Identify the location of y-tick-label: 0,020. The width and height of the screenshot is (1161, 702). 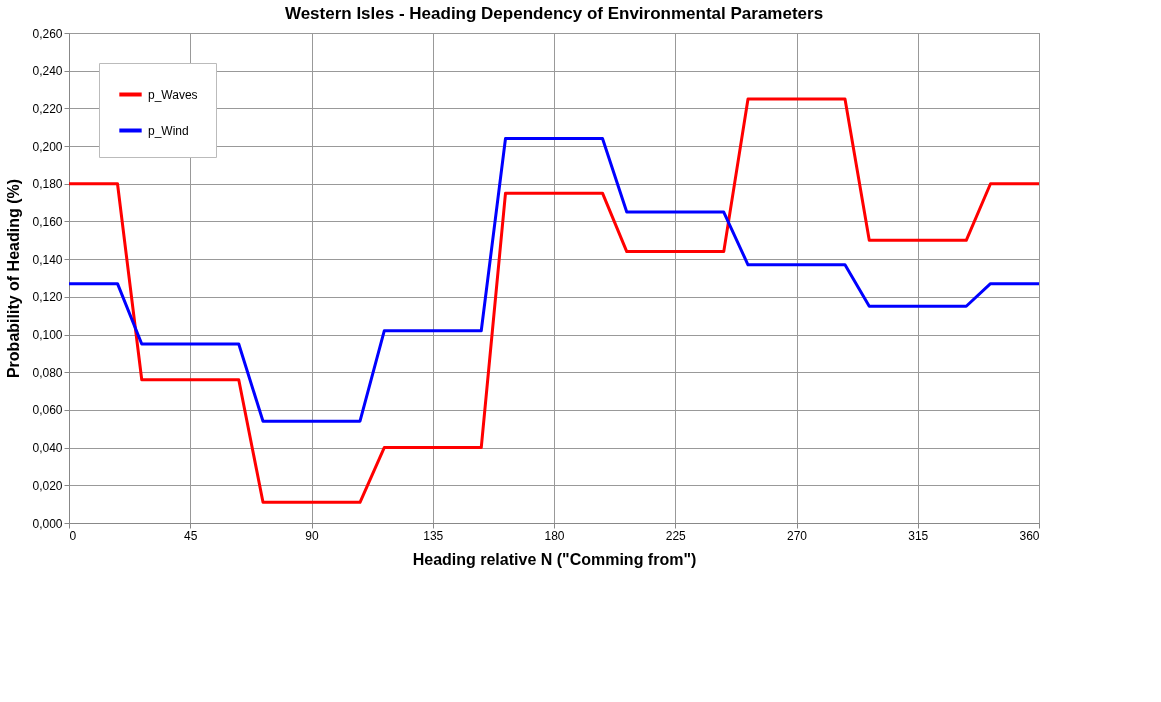
(47, 485).